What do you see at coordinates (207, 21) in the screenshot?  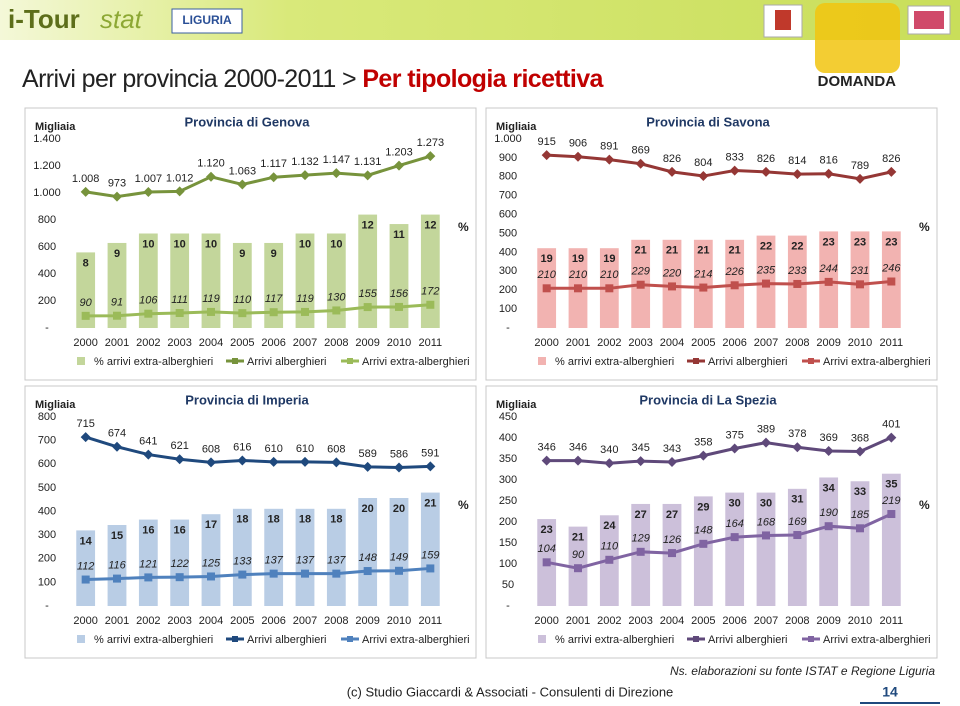 I see `region-badge` at bounding box center [207, 21].